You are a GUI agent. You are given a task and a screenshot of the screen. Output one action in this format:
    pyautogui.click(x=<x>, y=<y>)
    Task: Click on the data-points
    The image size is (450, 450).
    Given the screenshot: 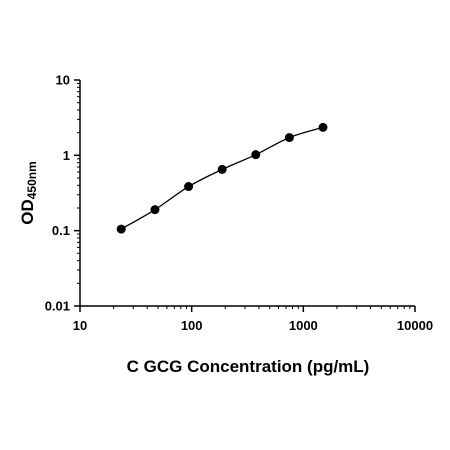 What is the action you would take?
    pyautogui.click(x=222, y=178)
    